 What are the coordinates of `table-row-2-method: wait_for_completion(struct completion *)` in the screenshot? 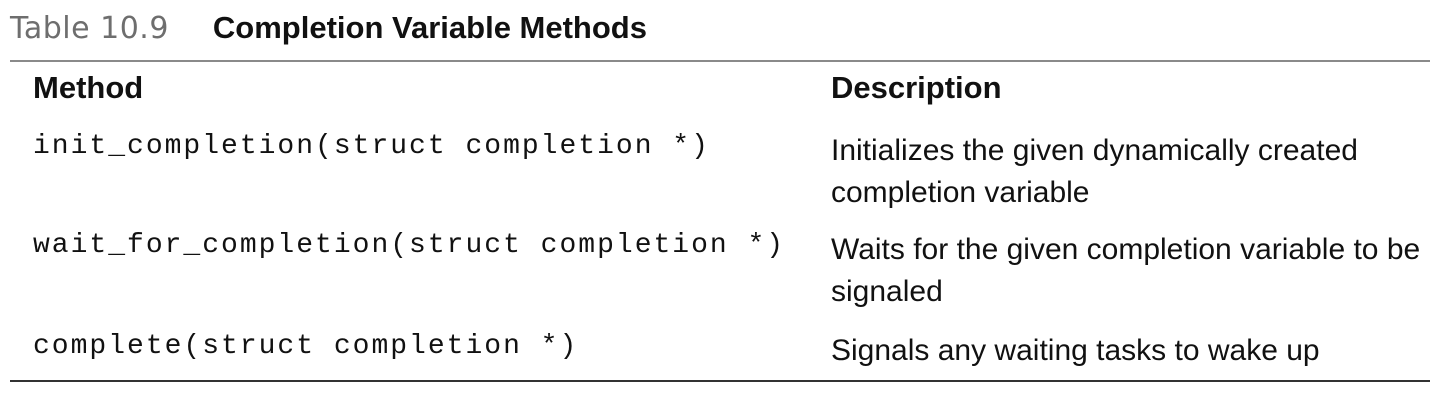 It's located at (409, 245).